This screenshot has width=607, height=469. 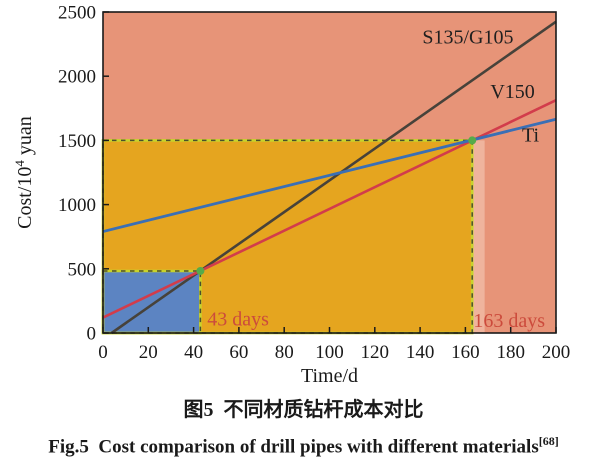 What do you see at coordinates (284, 352) in the screenshot?
I see `x-tick-label: 80` at bounding box center [284, 352].